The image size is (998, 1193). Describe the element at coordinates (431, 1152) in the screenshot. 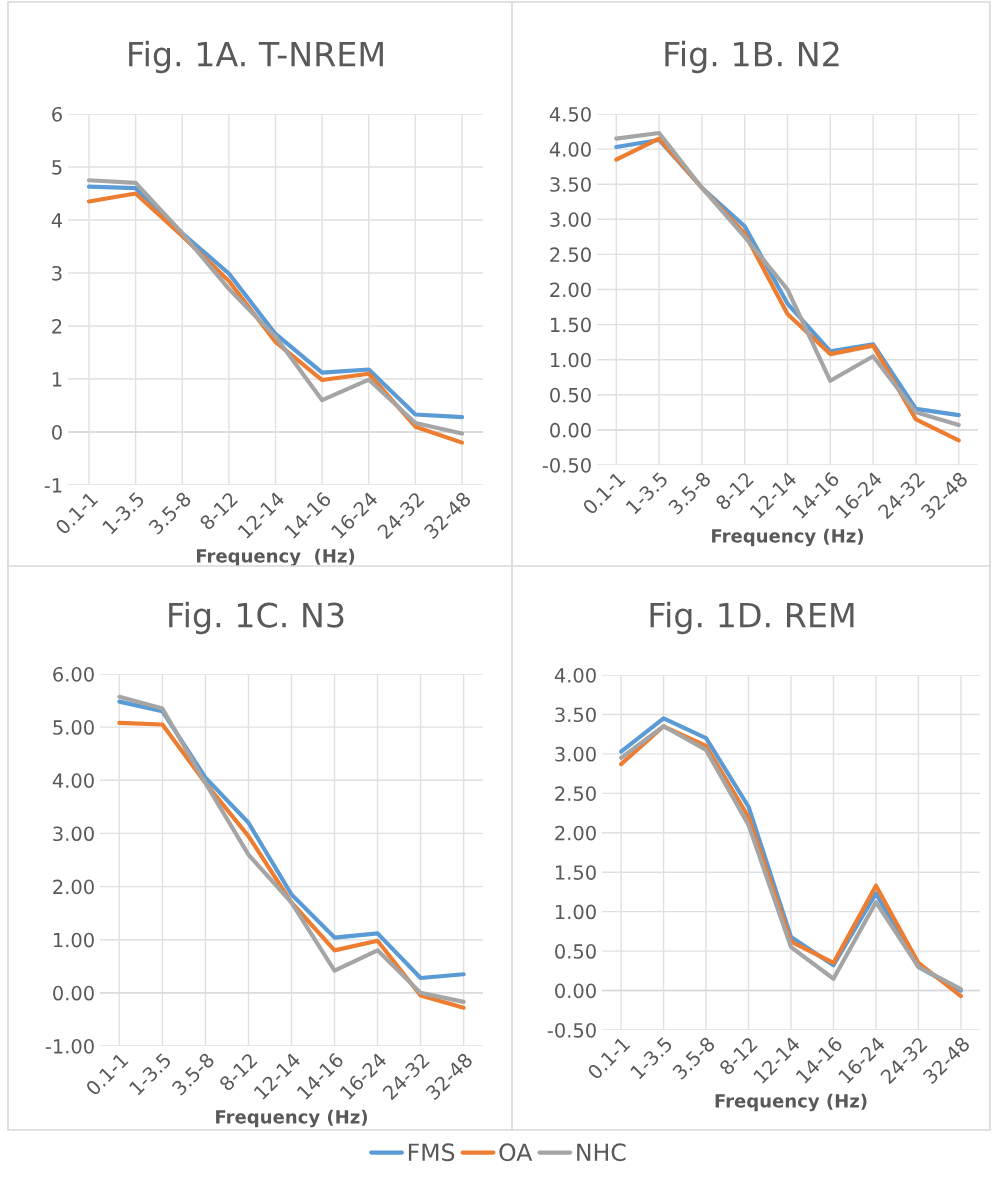

I see `legend-label: FMS` at that location.